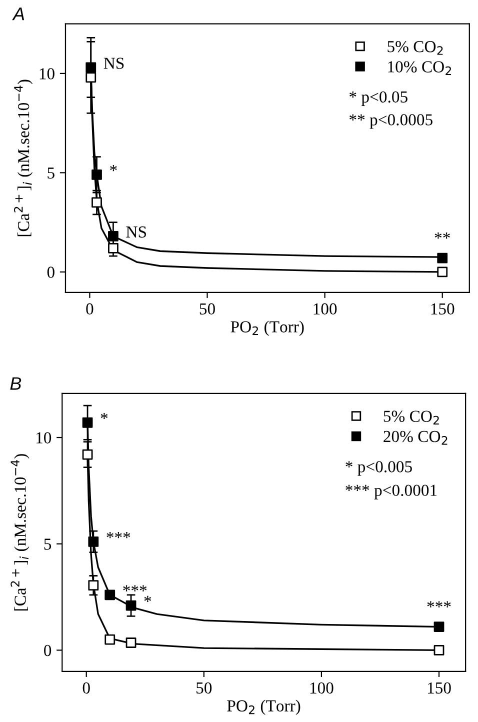  Describe the element at coordinates (416, 437) in the screenshot. I see `legend-label: 20% CO$_{2}$` at that location.